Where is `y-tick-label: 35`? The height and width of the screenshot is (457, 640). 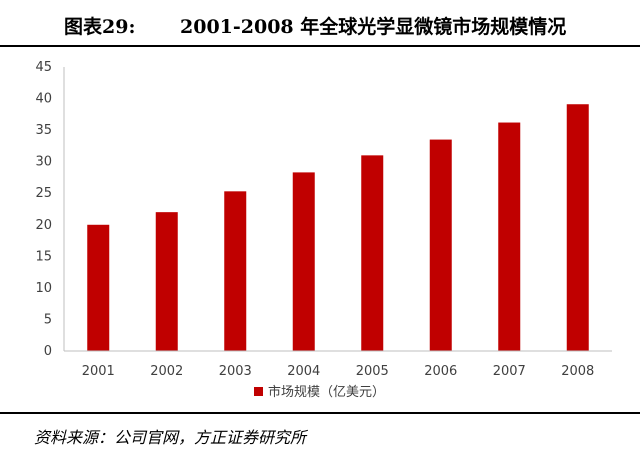
y-tick-label: 35 is located at coordinates (43, 130).